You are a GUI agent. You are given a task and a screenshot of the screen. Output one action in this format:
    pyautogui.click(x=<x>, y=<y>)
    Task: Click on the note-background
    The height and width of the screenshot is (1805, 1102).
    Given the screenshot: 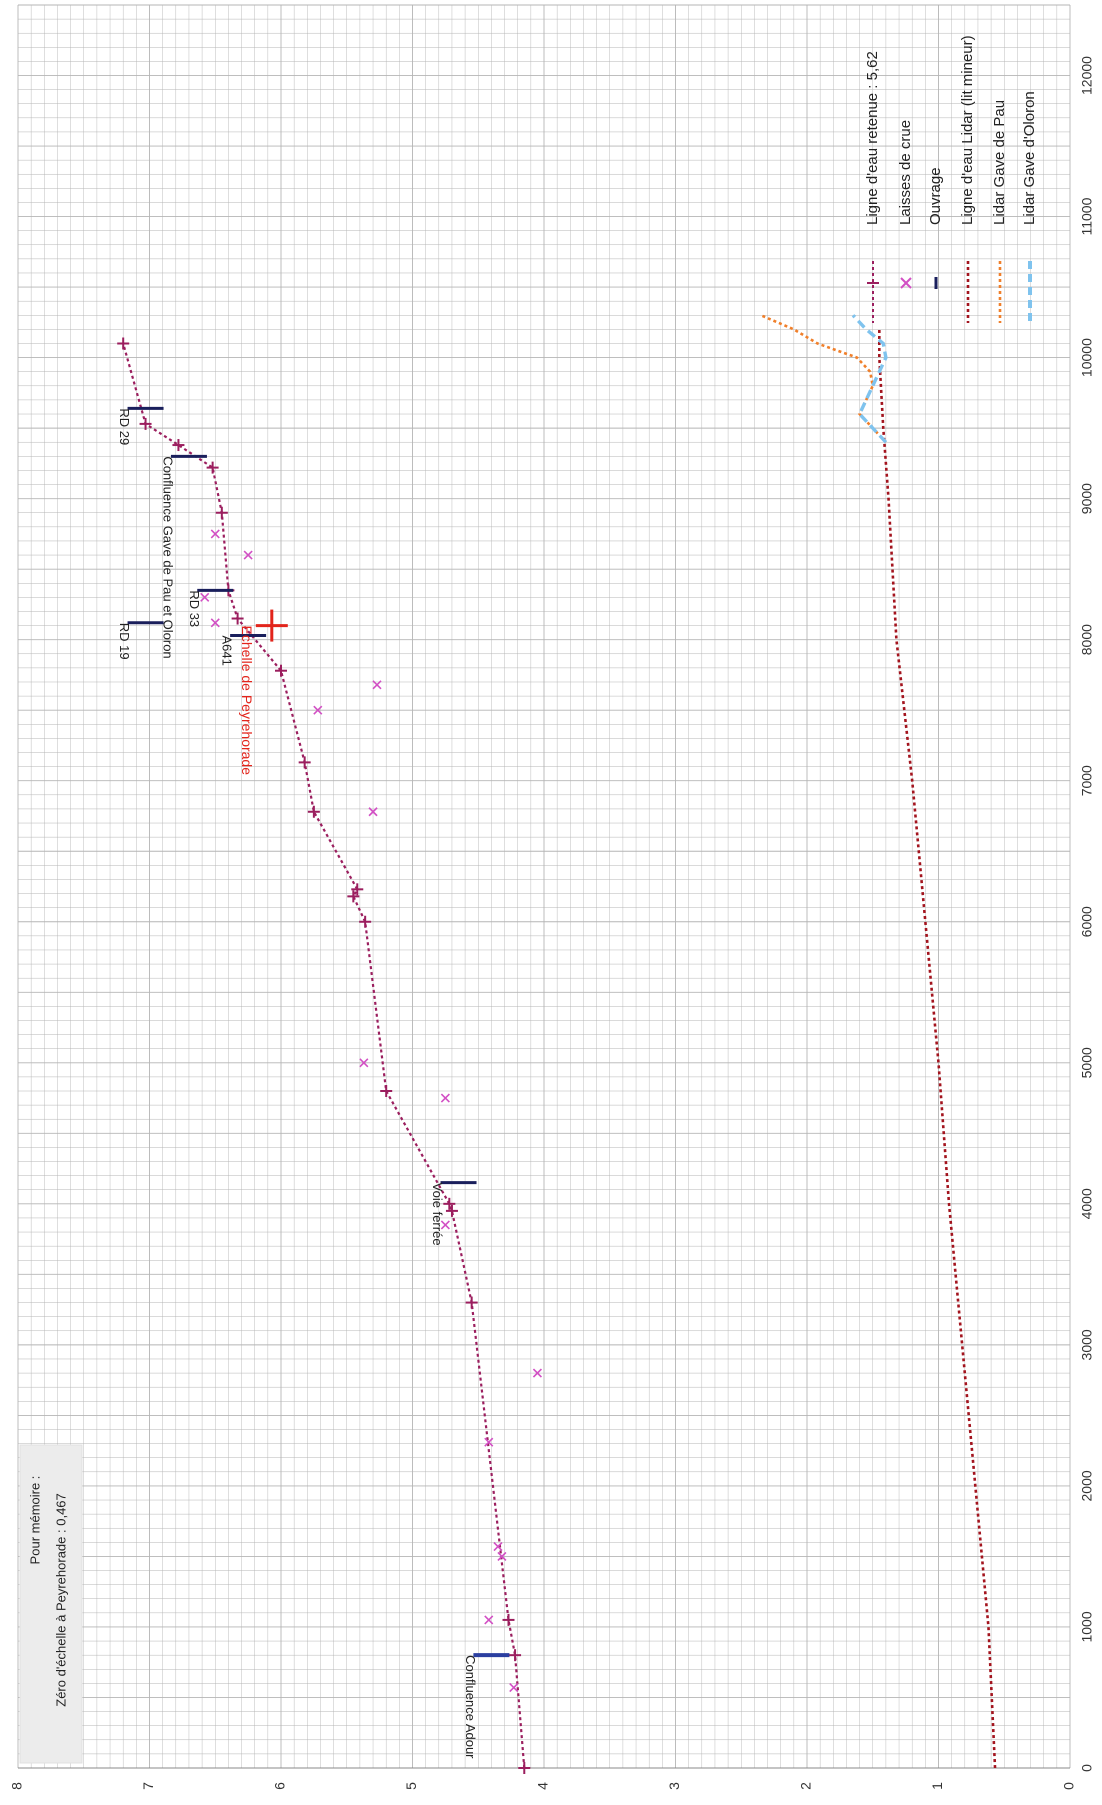 What is the action you would take?
    pyautogui.click(x=51, y=1604)
    